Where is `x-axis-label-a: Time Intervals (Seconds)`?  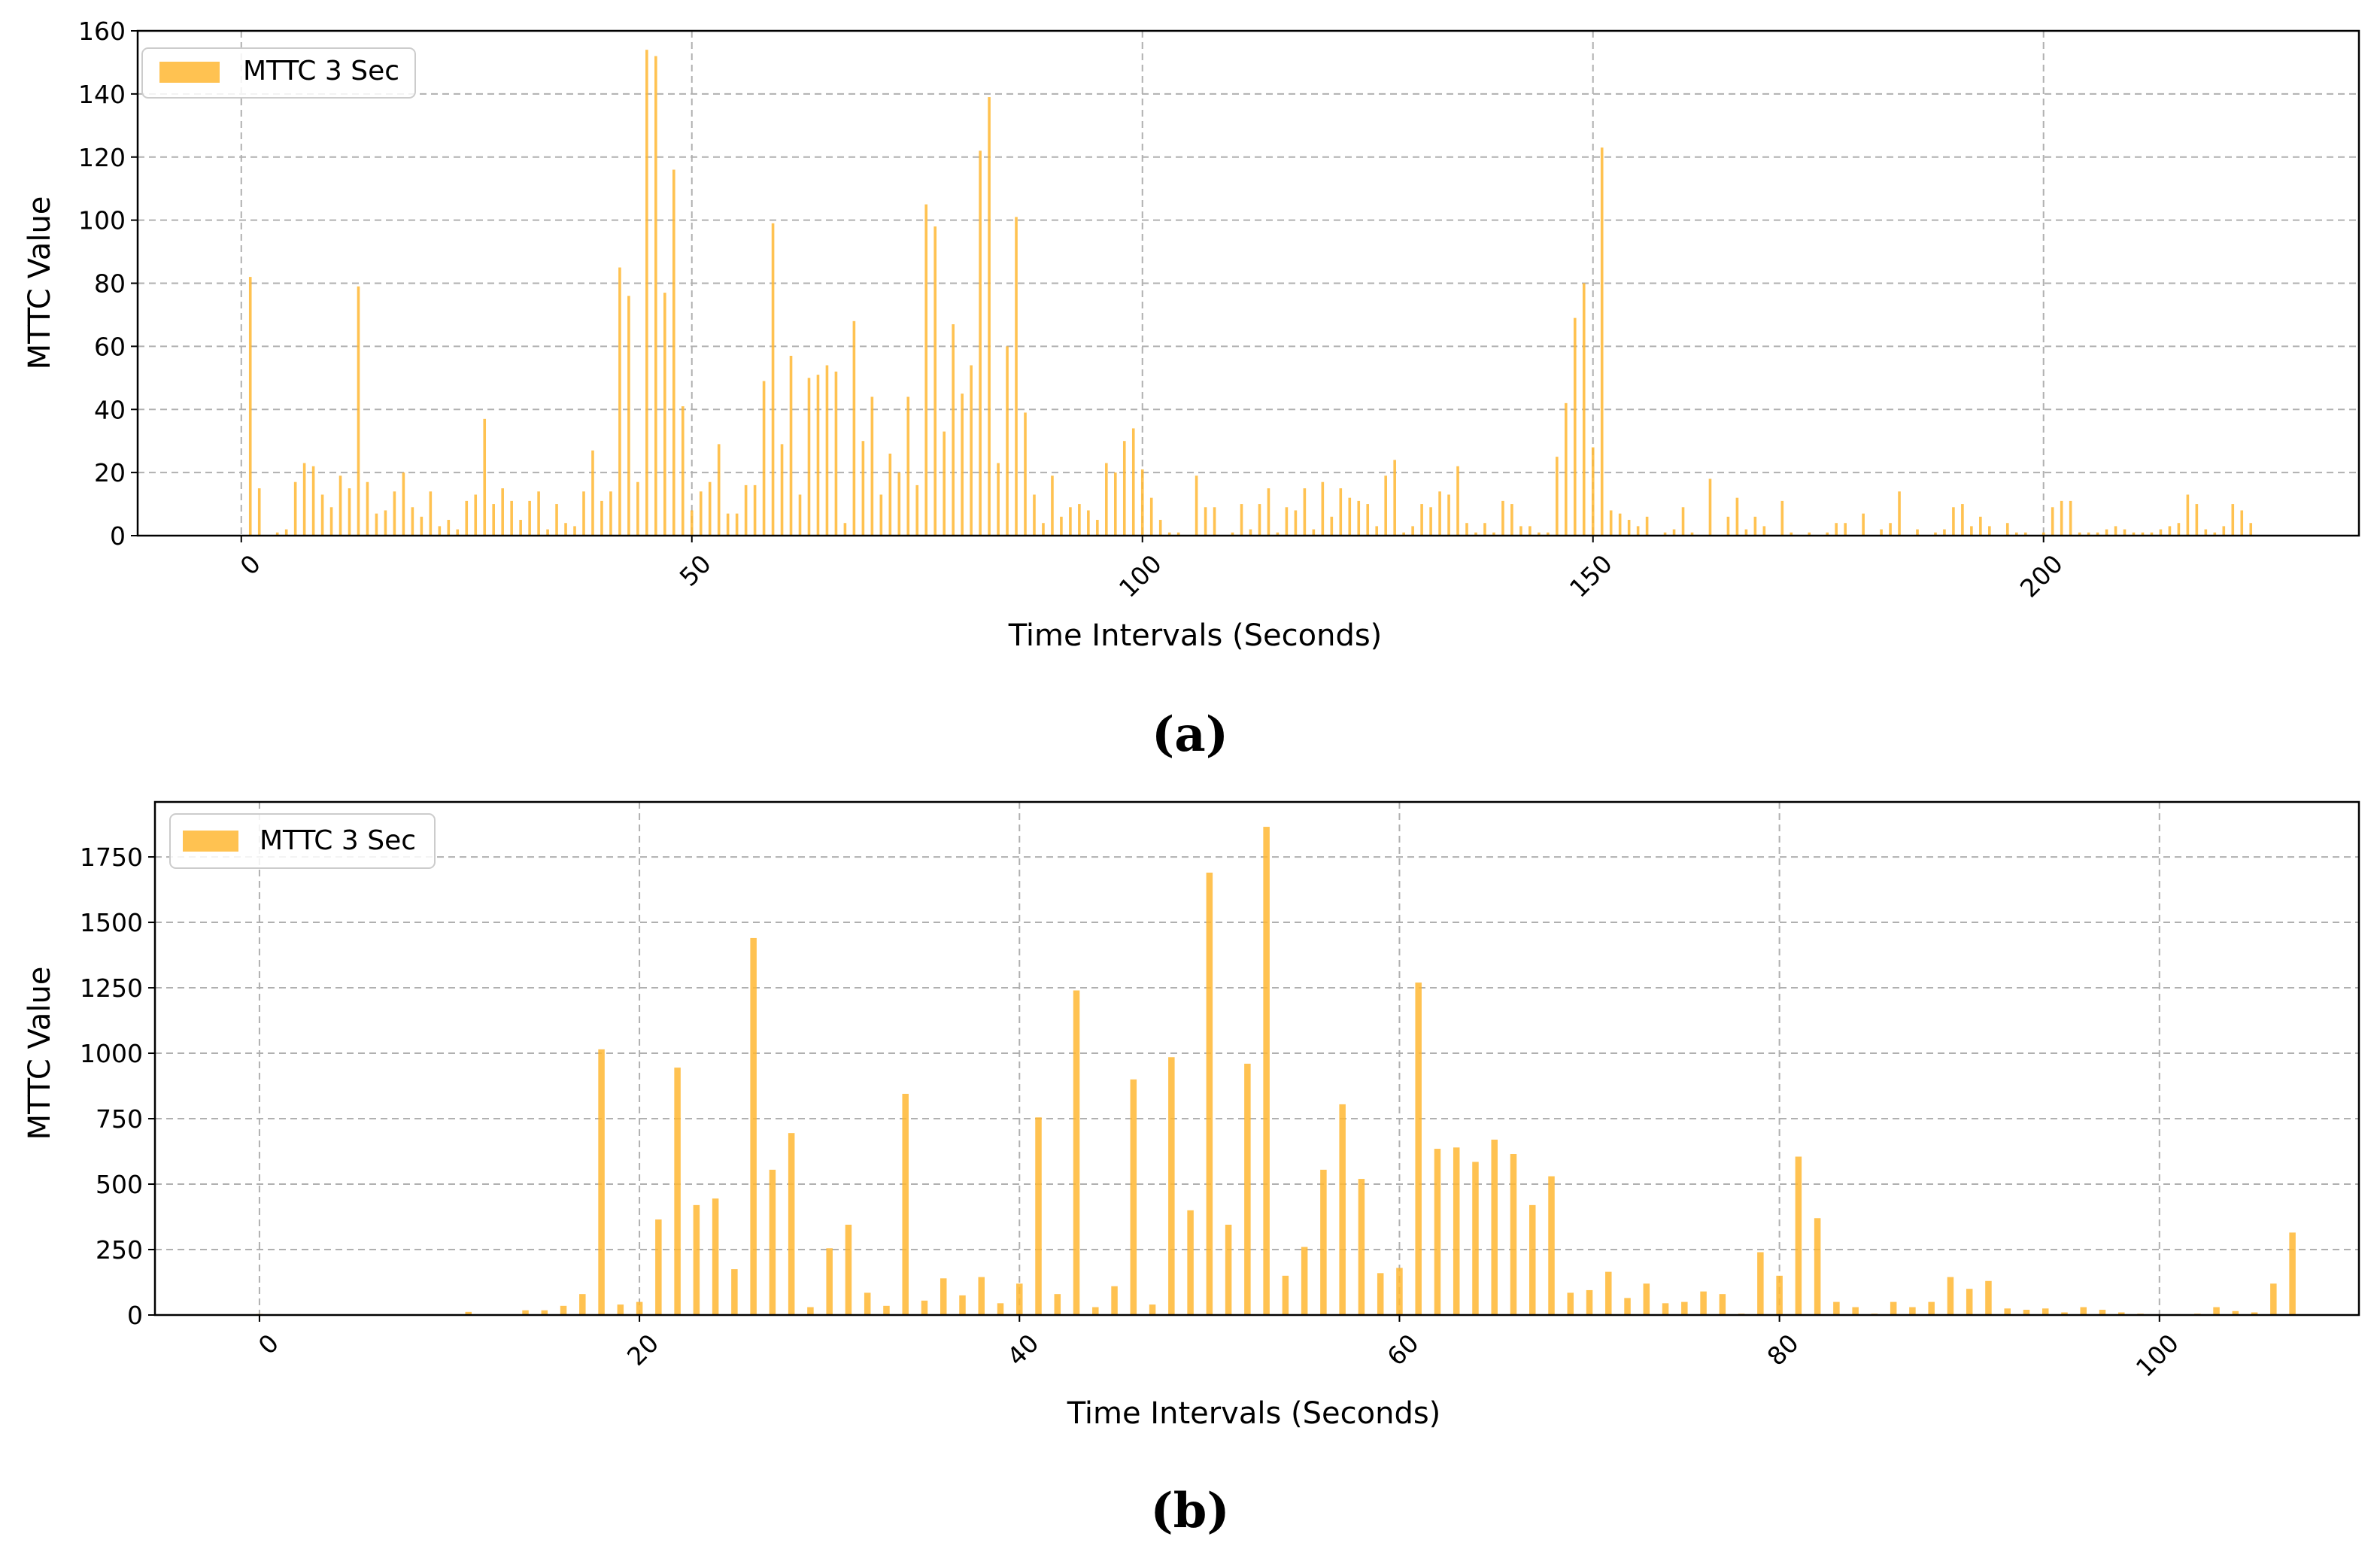
x-axis-label-a: Time Intervals (Seconds) is located at coordinates (1195, 635).